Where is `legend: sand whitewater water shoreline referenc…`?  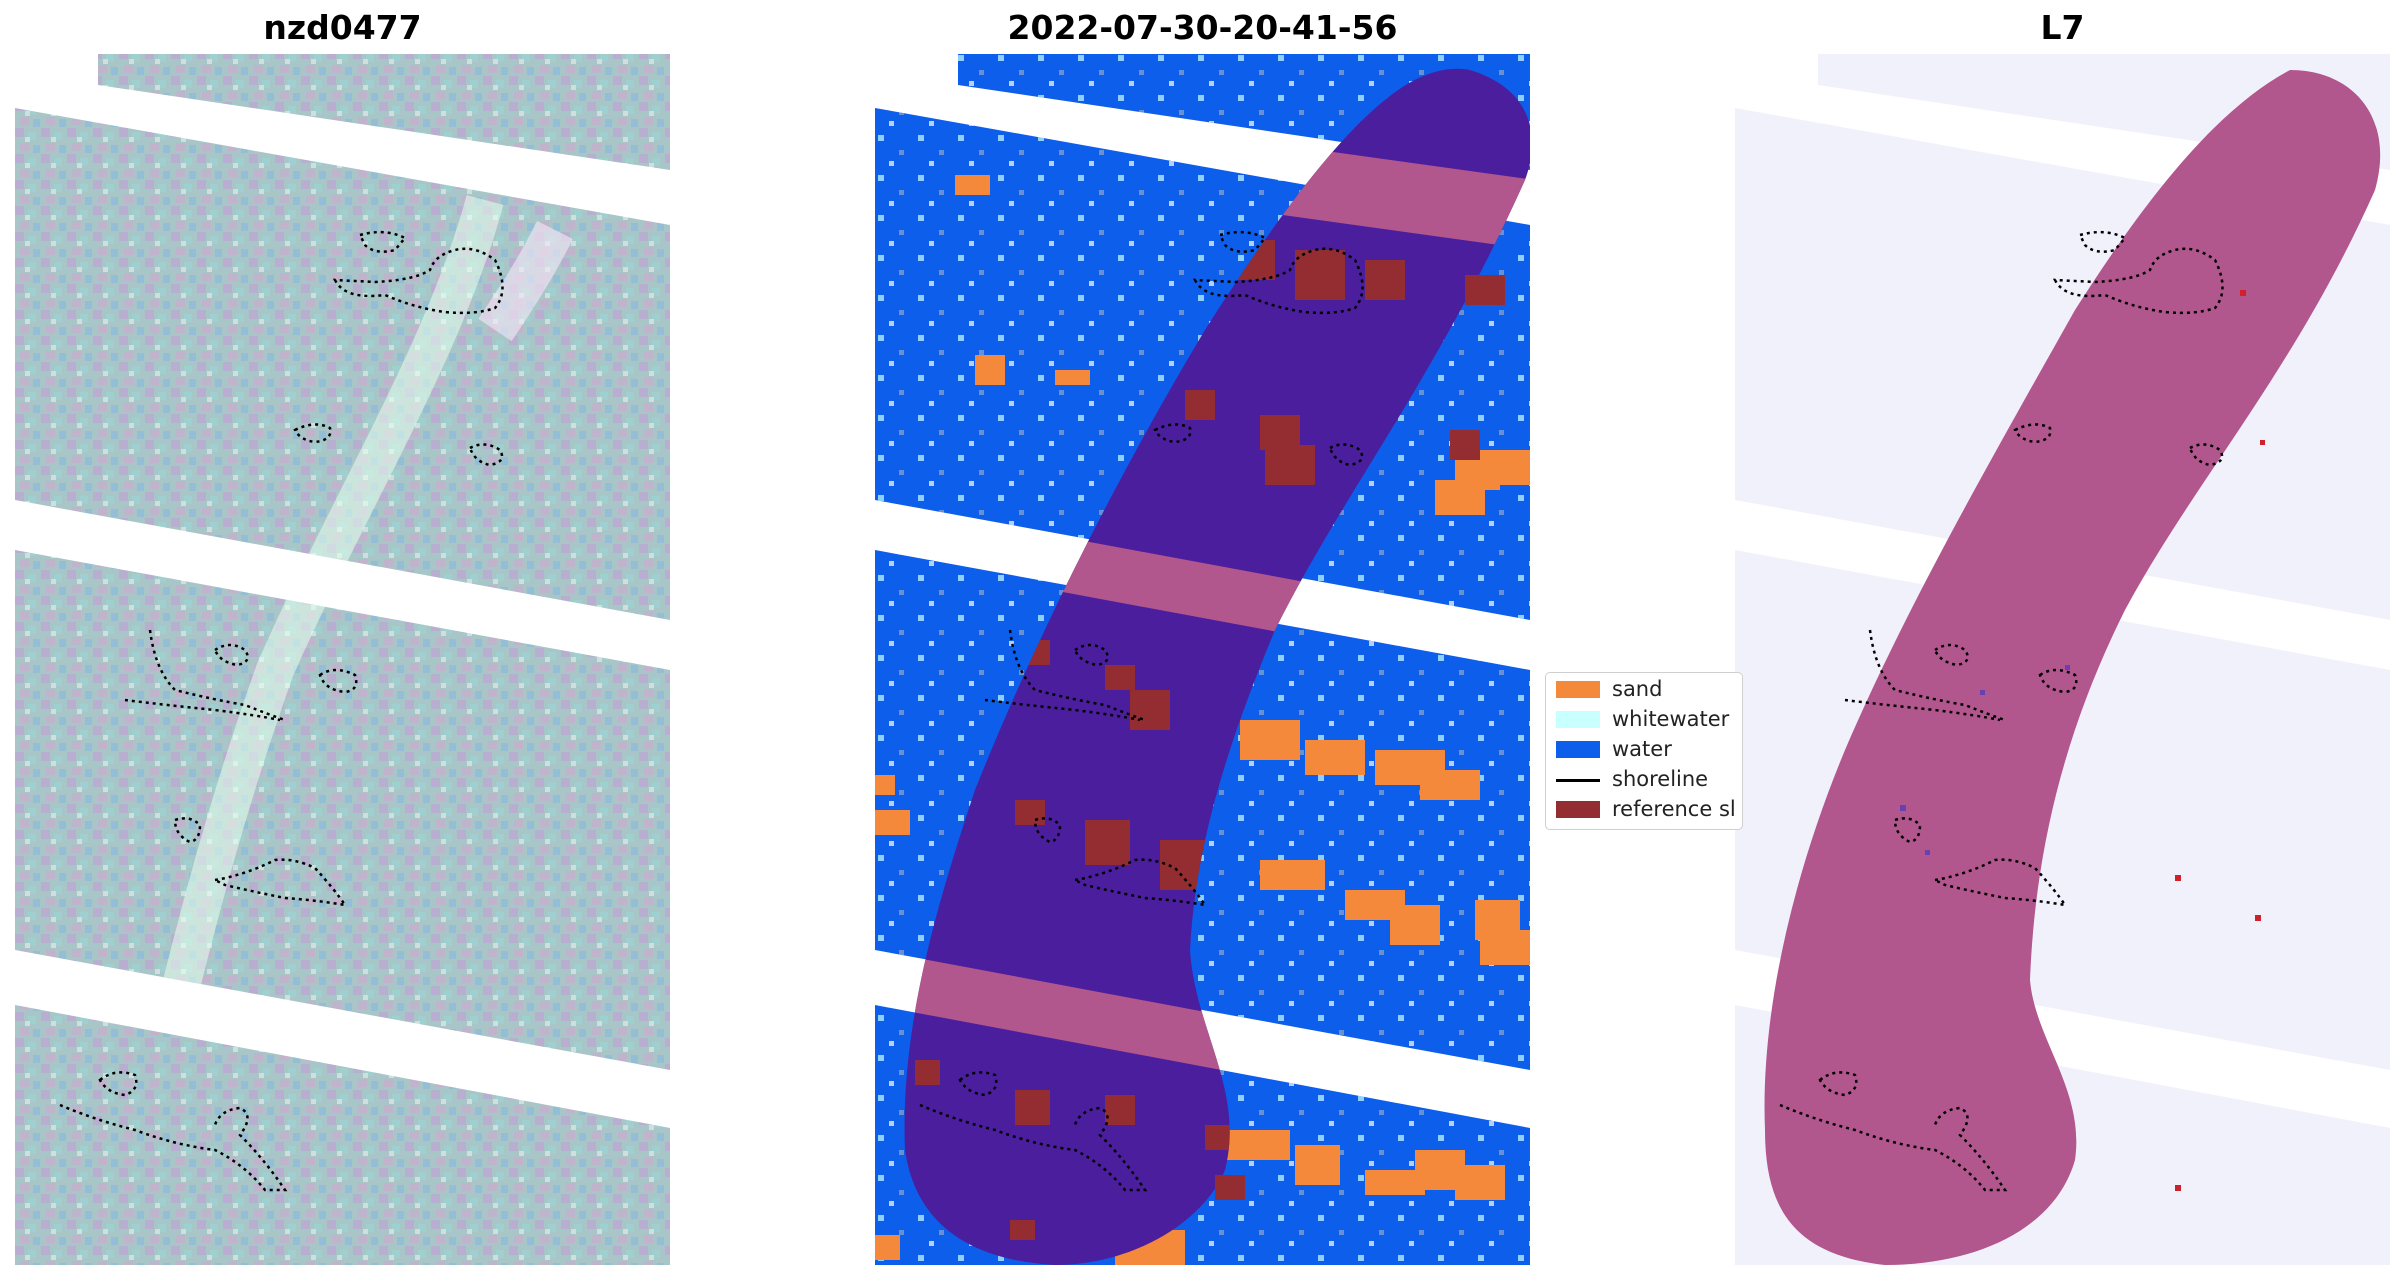 legend: sand whitewater water shoreline referenc… is located at coordinates (1644, 751).